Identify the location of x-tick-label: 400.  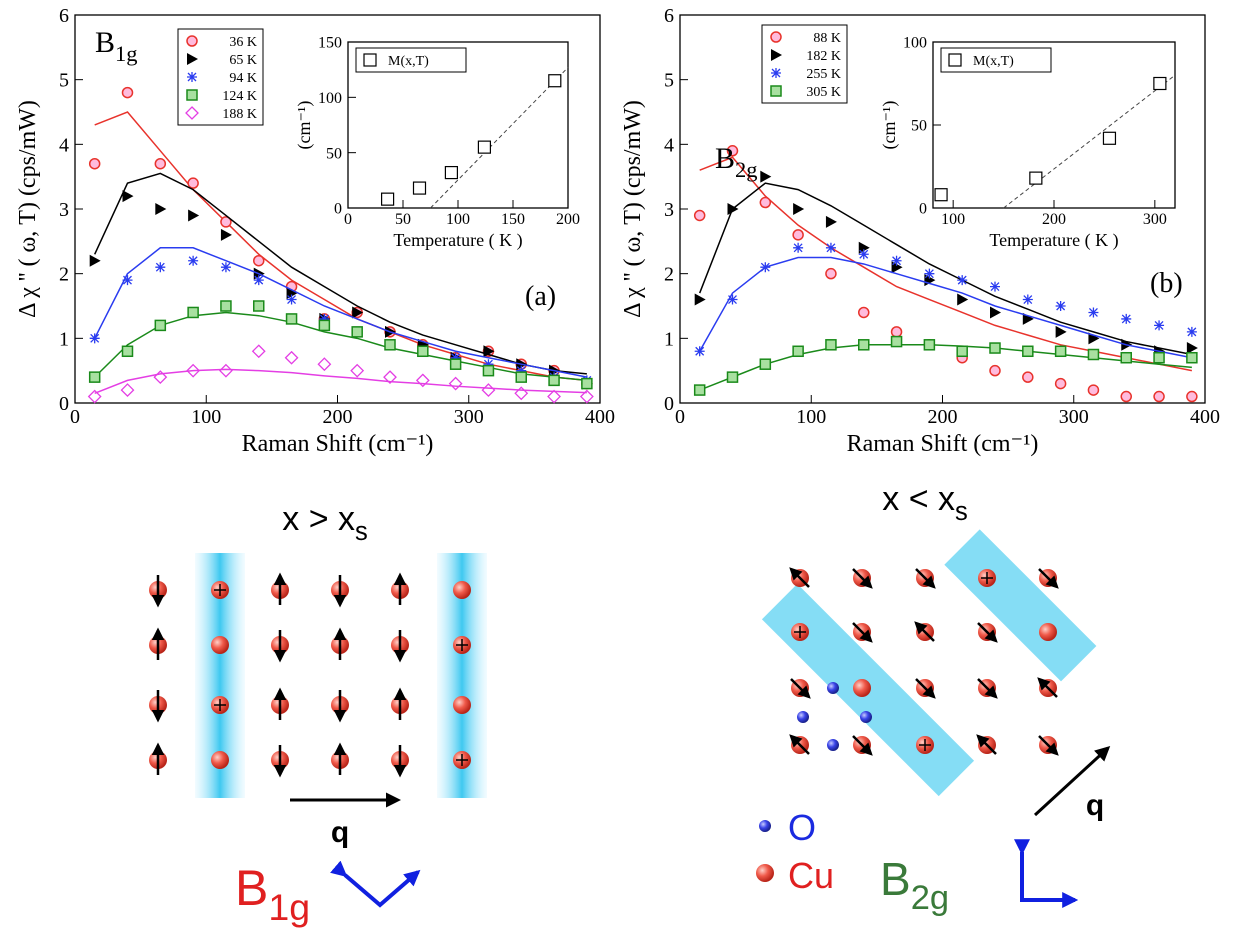
(600, 417).